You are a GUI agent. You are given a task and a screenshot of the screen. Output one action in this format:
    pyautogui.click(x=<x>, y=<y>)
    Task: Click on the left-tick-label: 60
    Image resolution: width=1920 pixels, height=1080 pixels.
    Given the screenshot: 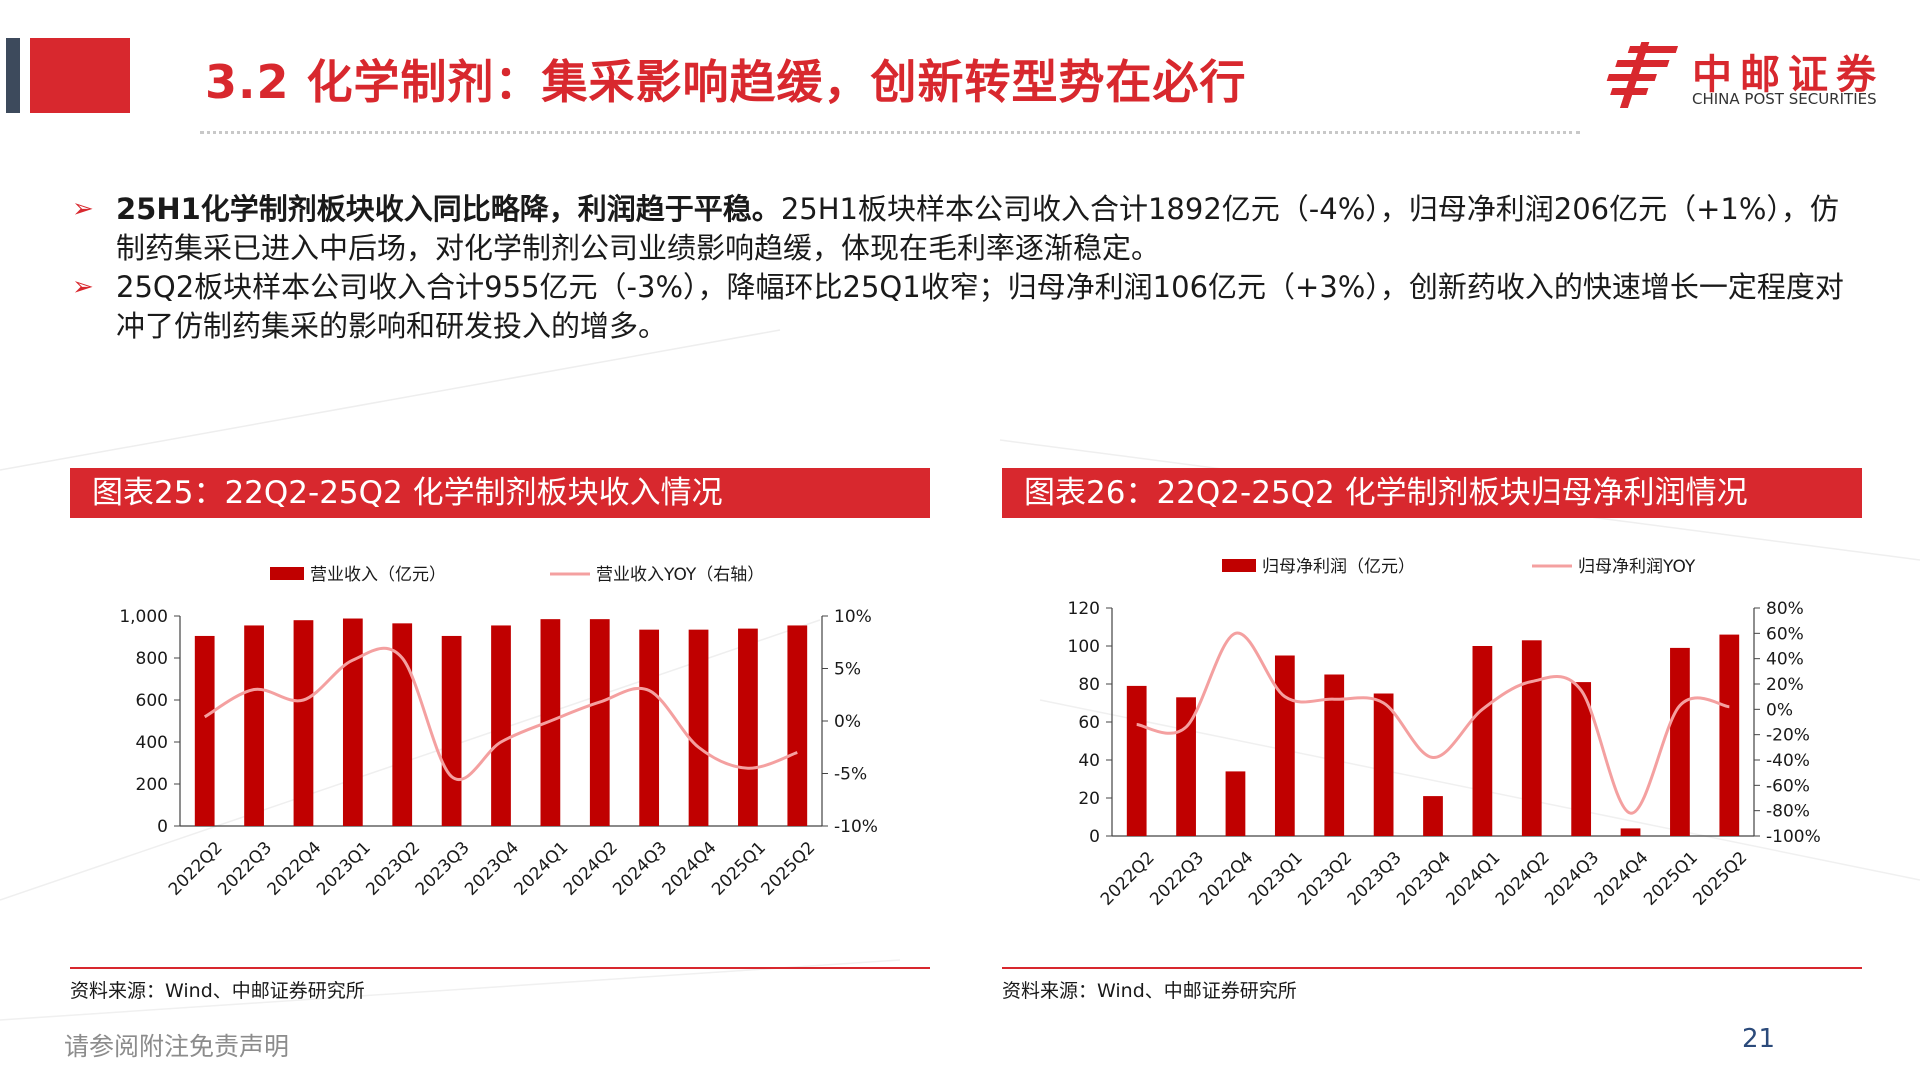 What is the action you would take?
    pyautogui.click(x=1089, y=723)
    